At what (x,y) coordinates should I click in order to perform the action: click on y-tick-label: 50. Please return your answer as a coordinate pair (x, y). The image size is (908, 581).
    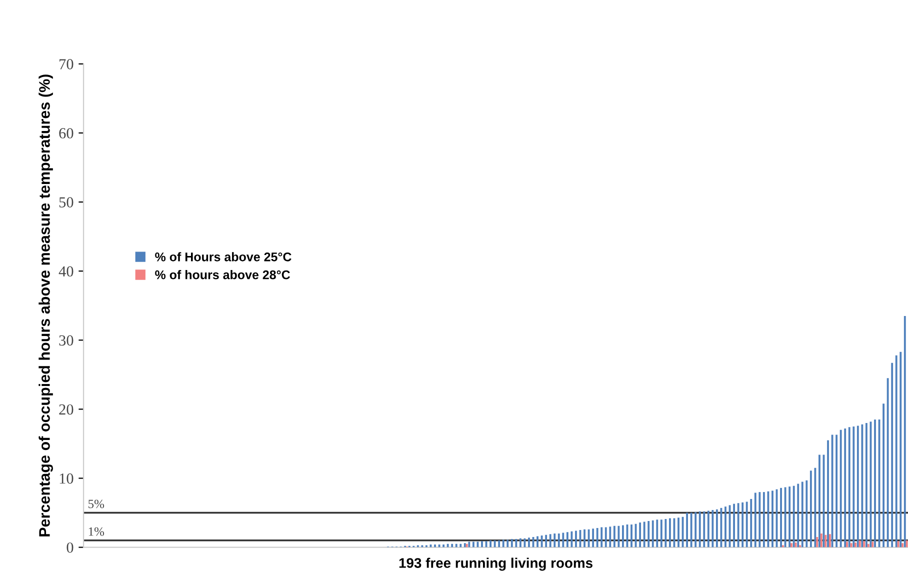
    Looking at the image, I should click on (66, 202).